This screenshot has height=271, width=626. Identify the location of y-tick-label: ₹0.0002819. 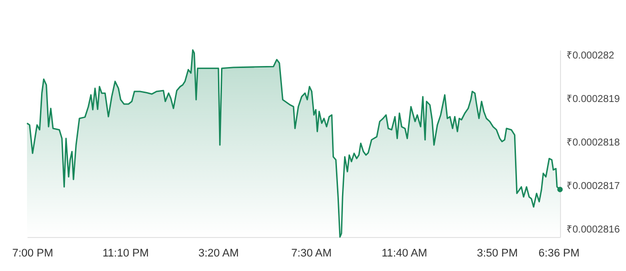
(593, 99).